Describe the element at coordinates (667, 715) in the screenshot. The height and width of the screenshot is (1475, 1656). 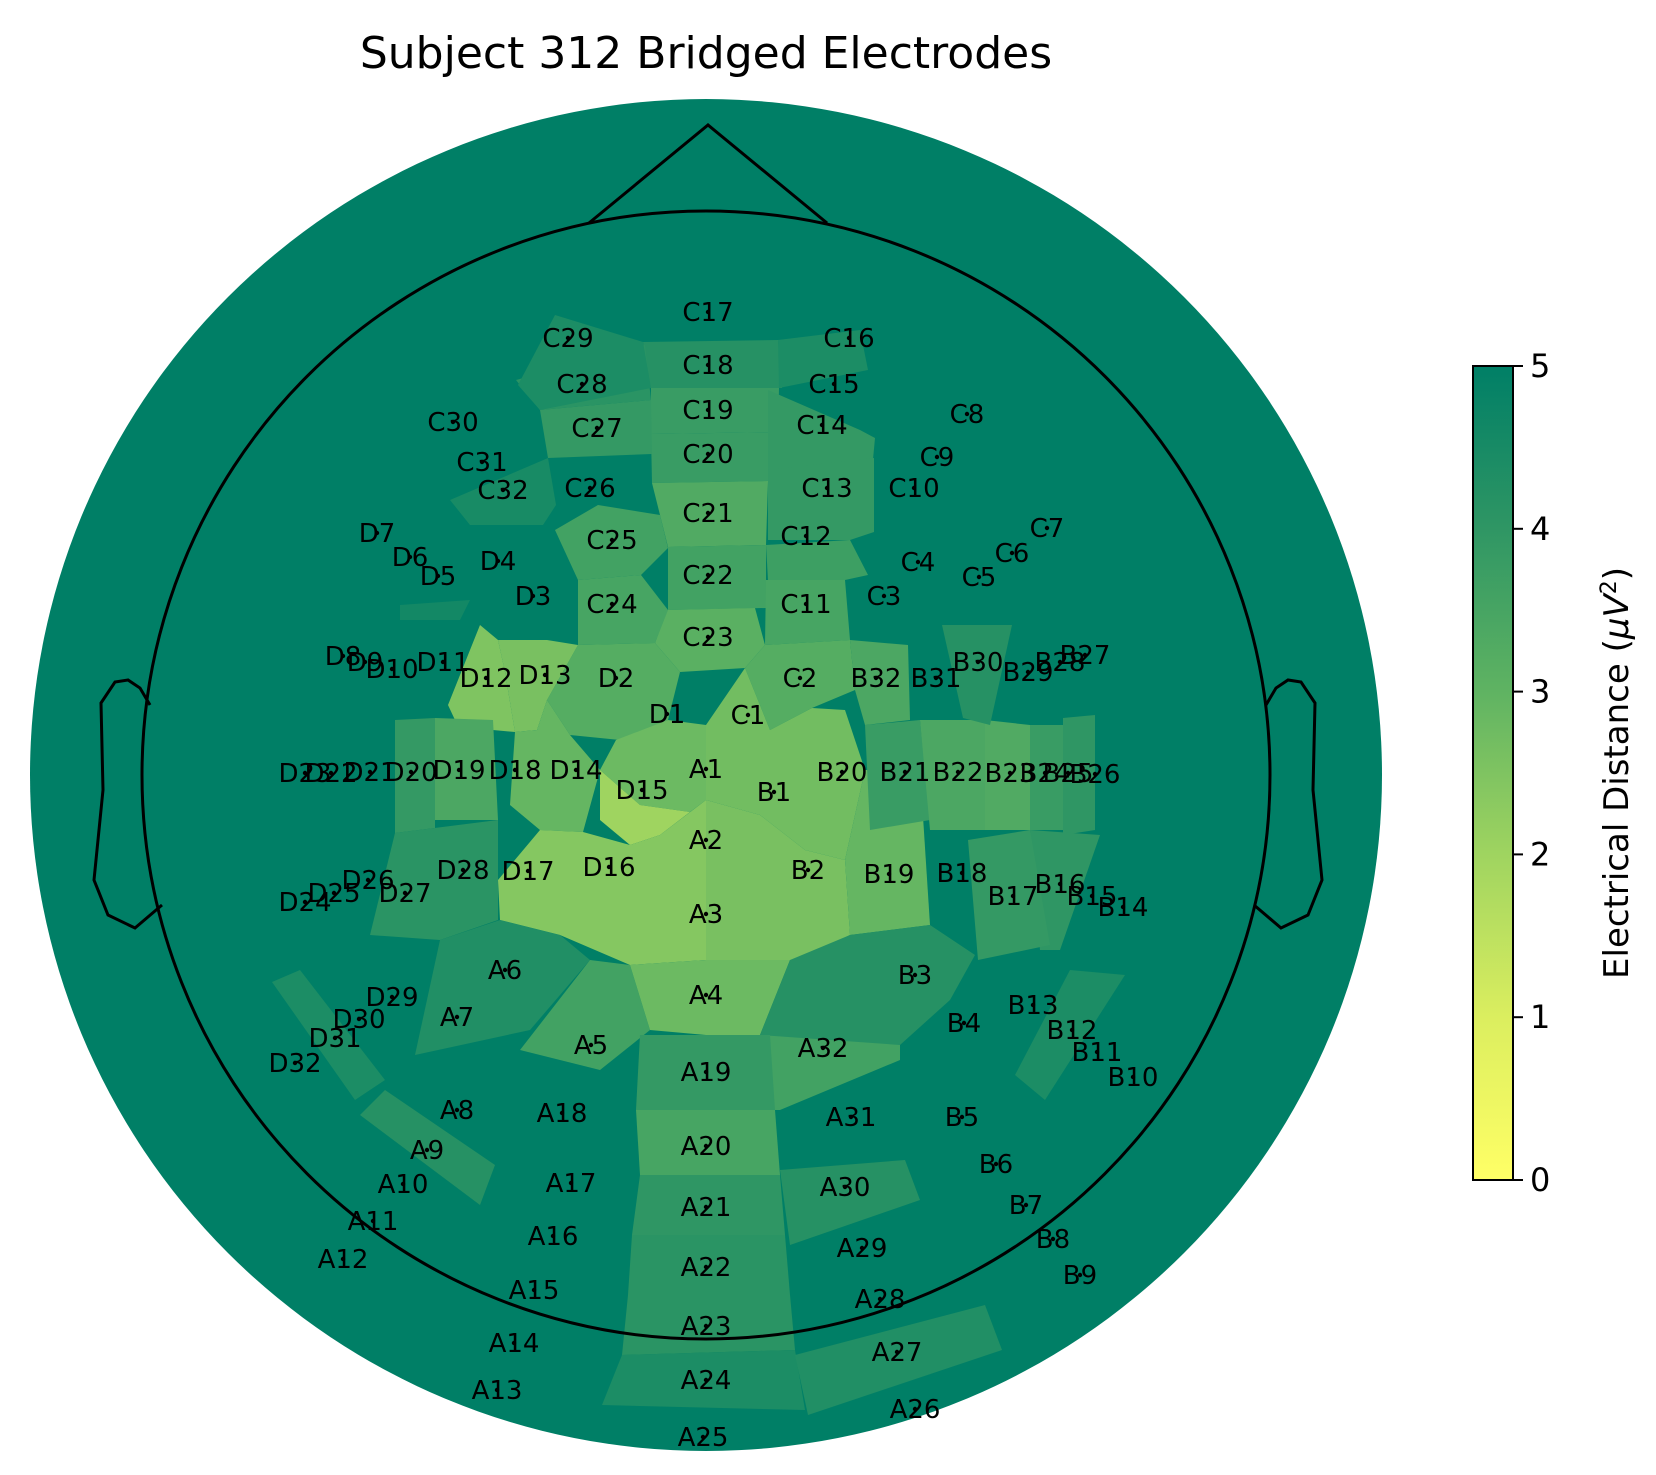
I see `electrode-label: D1` at that location.